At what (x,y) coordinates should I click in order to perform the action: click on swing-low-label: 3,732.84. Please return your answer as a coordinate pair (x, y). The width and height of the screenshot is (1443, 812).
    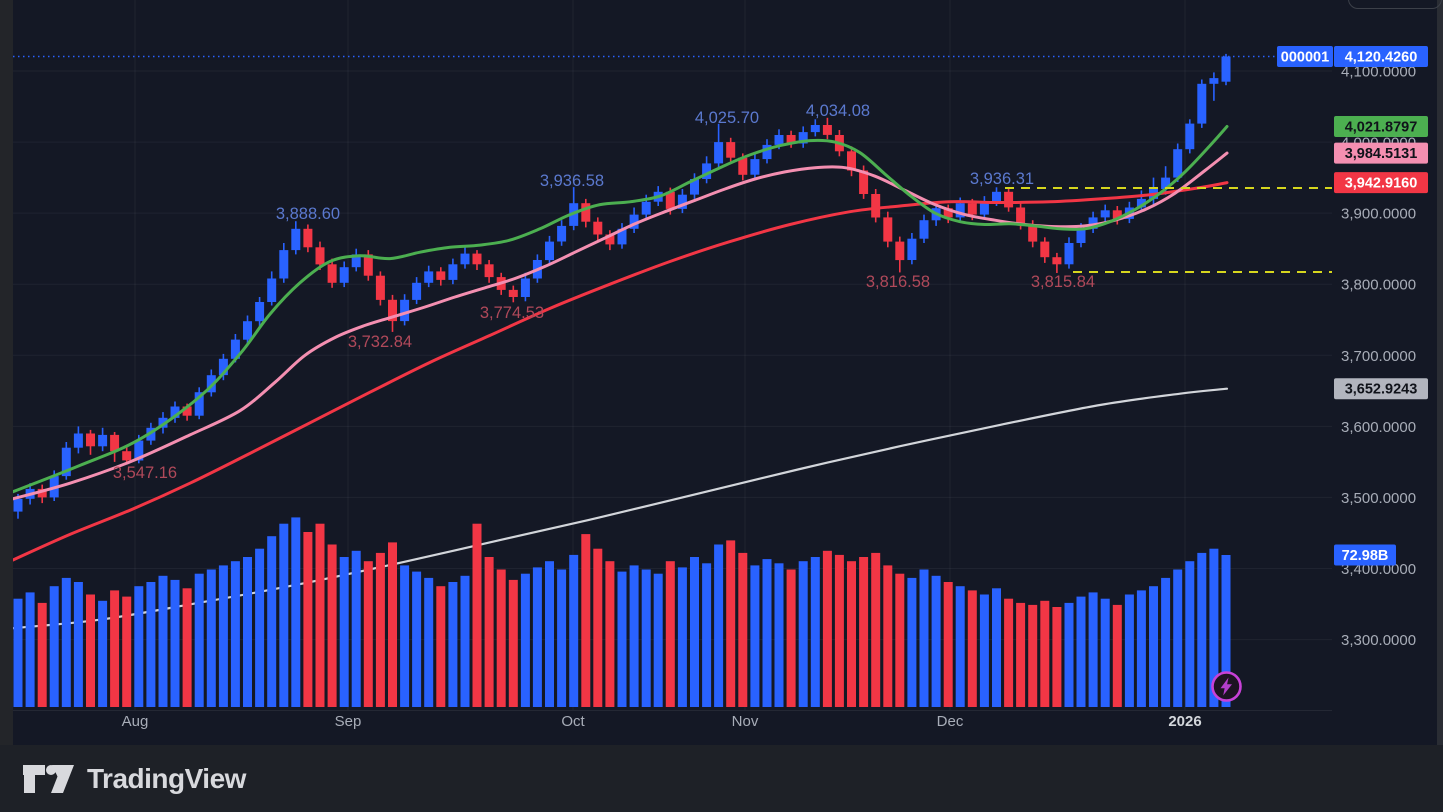
    Looking at the image, I should click on (380, 342).